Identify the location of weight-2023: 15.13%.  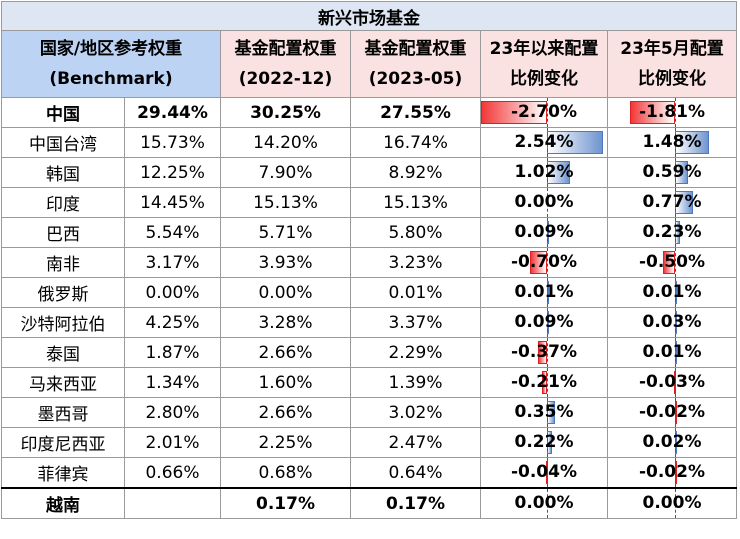
(415, 202).